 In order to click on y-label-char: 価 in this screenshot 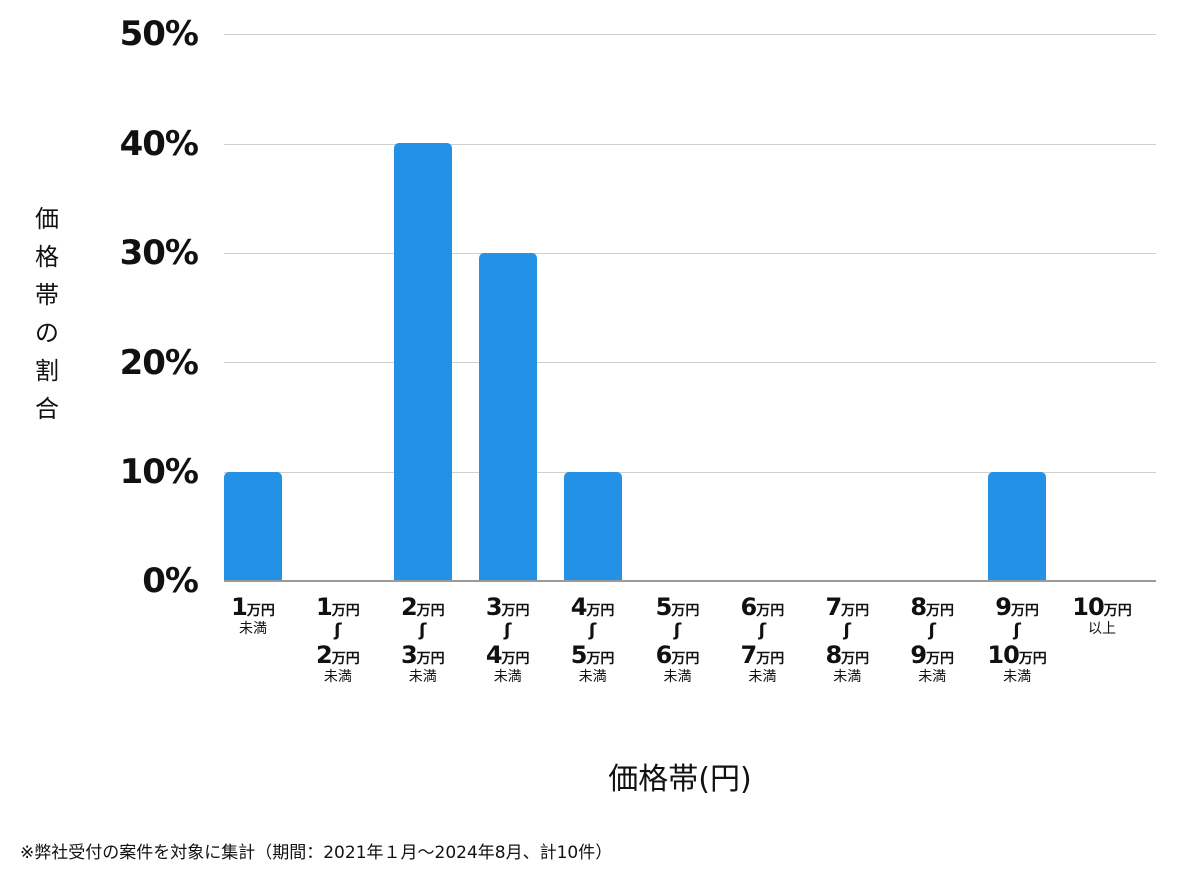, I will do `click(47, 219)`.